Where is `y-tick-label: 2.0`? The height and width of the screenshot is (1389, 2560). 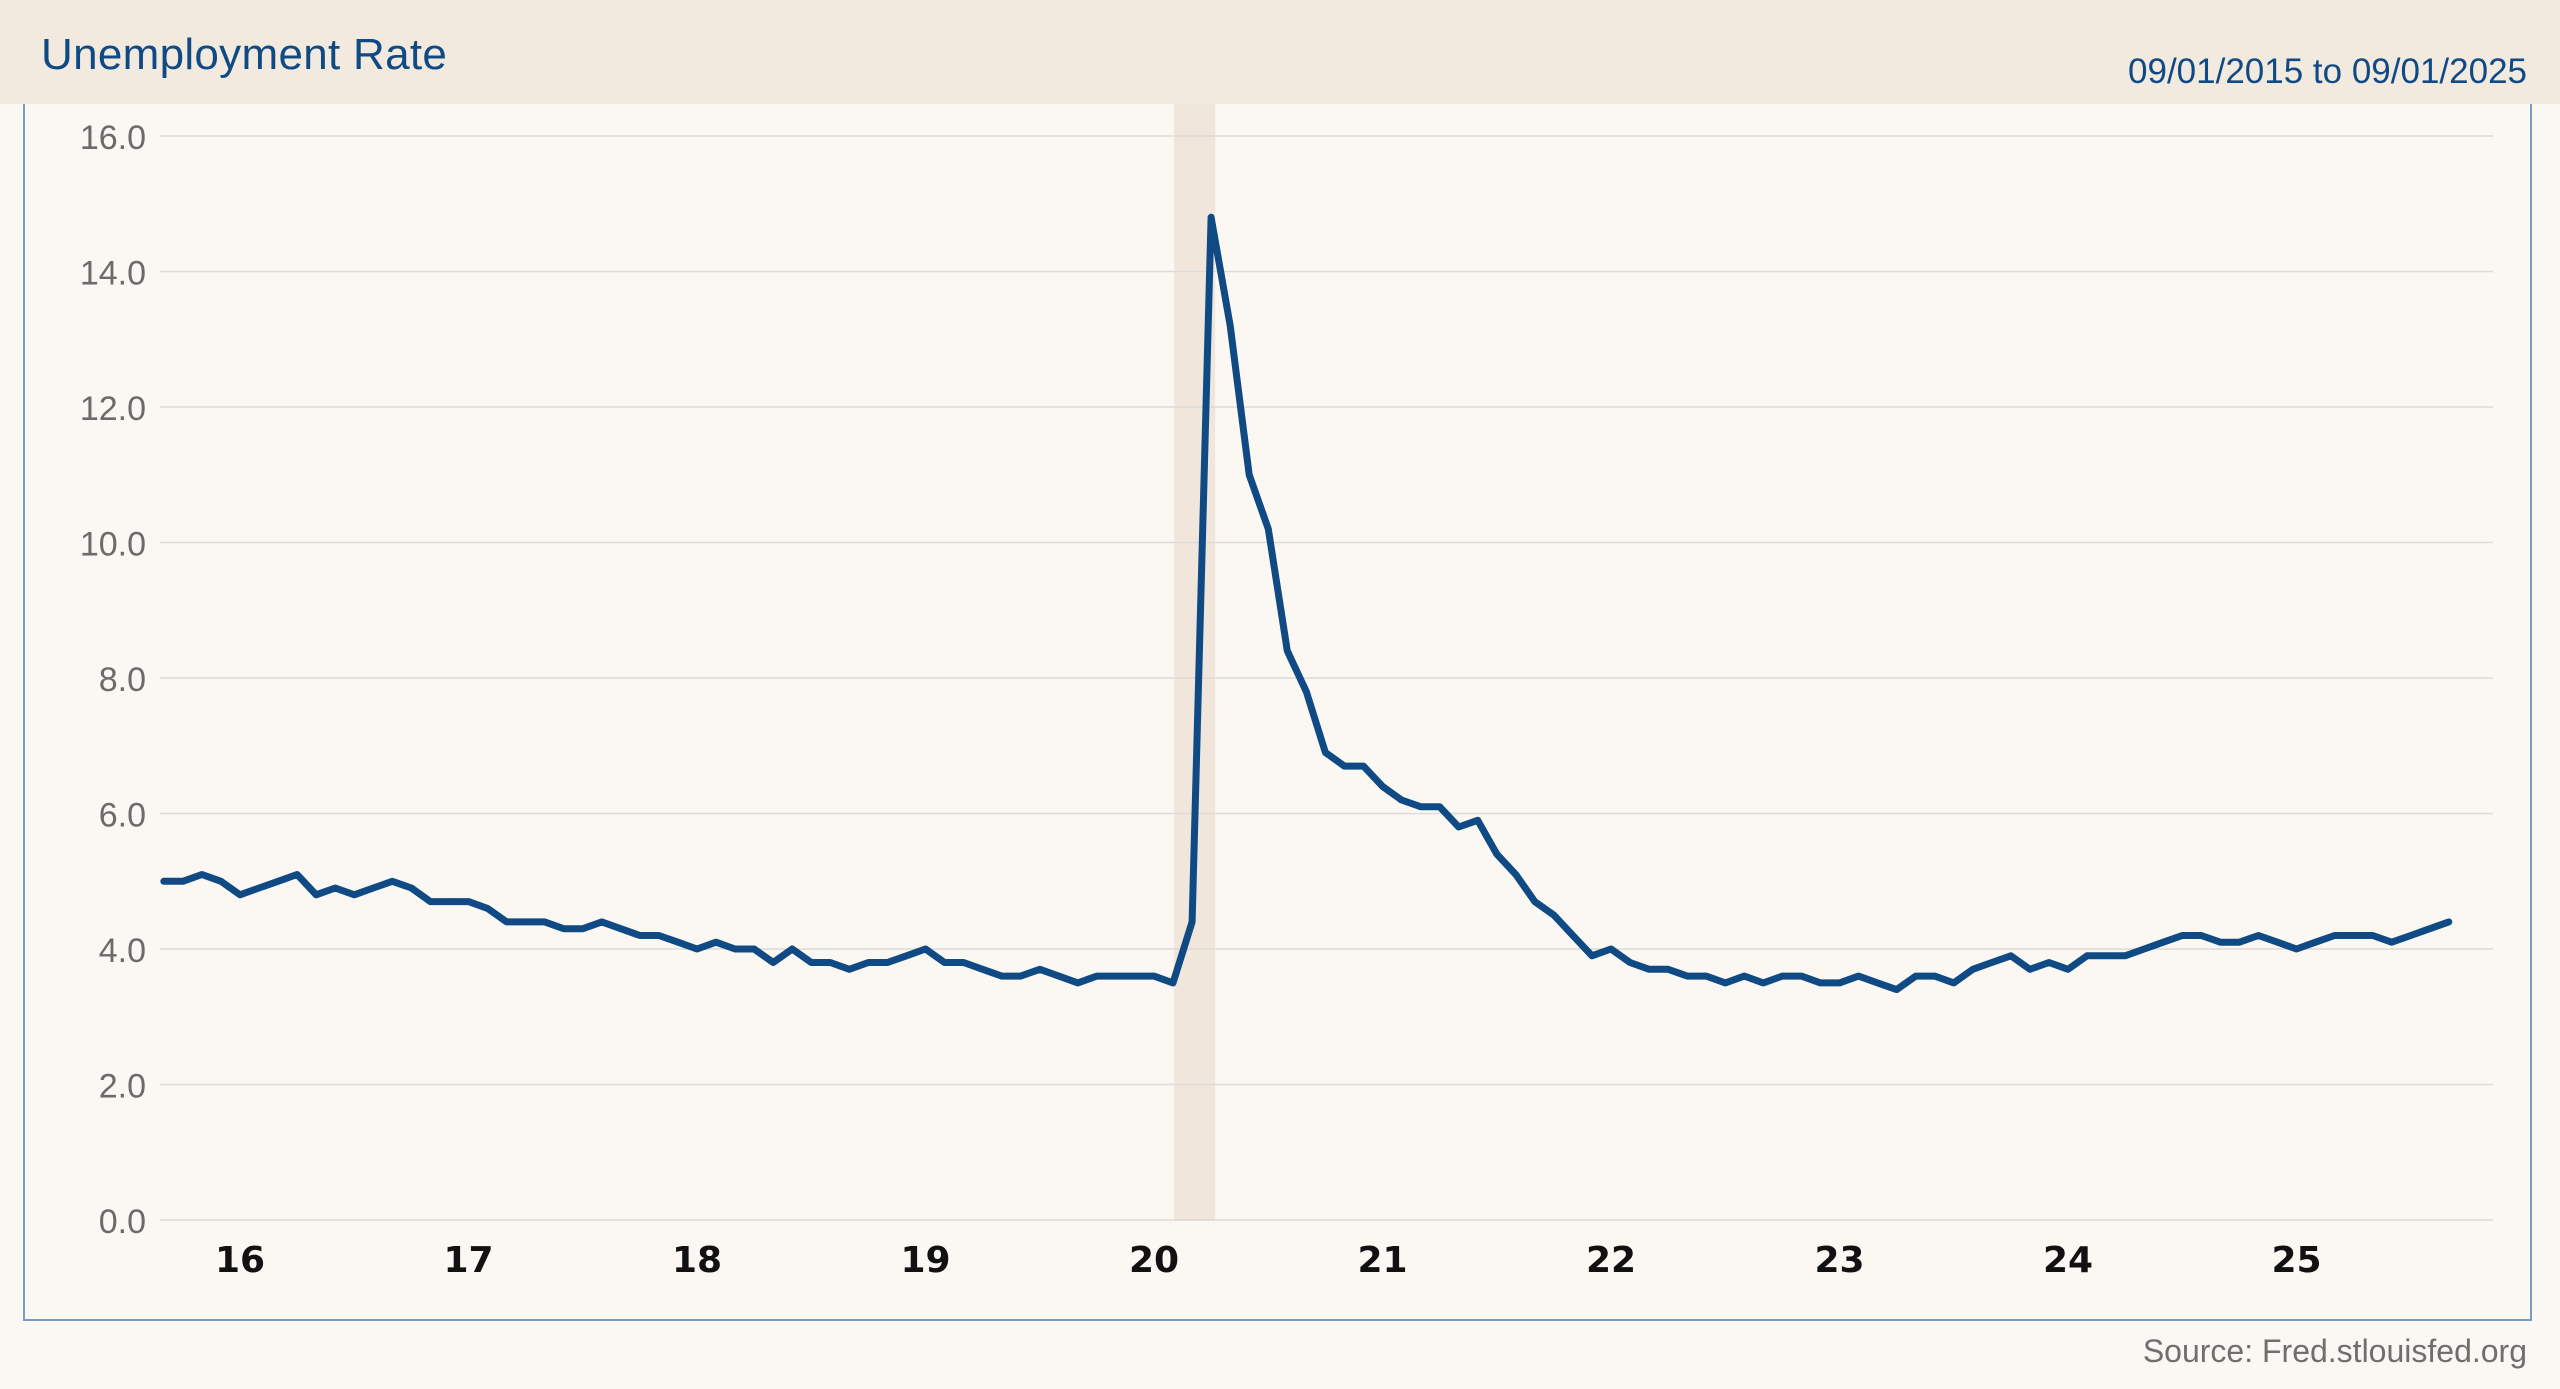
y-tick-label: 2.0 is located at coordinates (122, 1087).